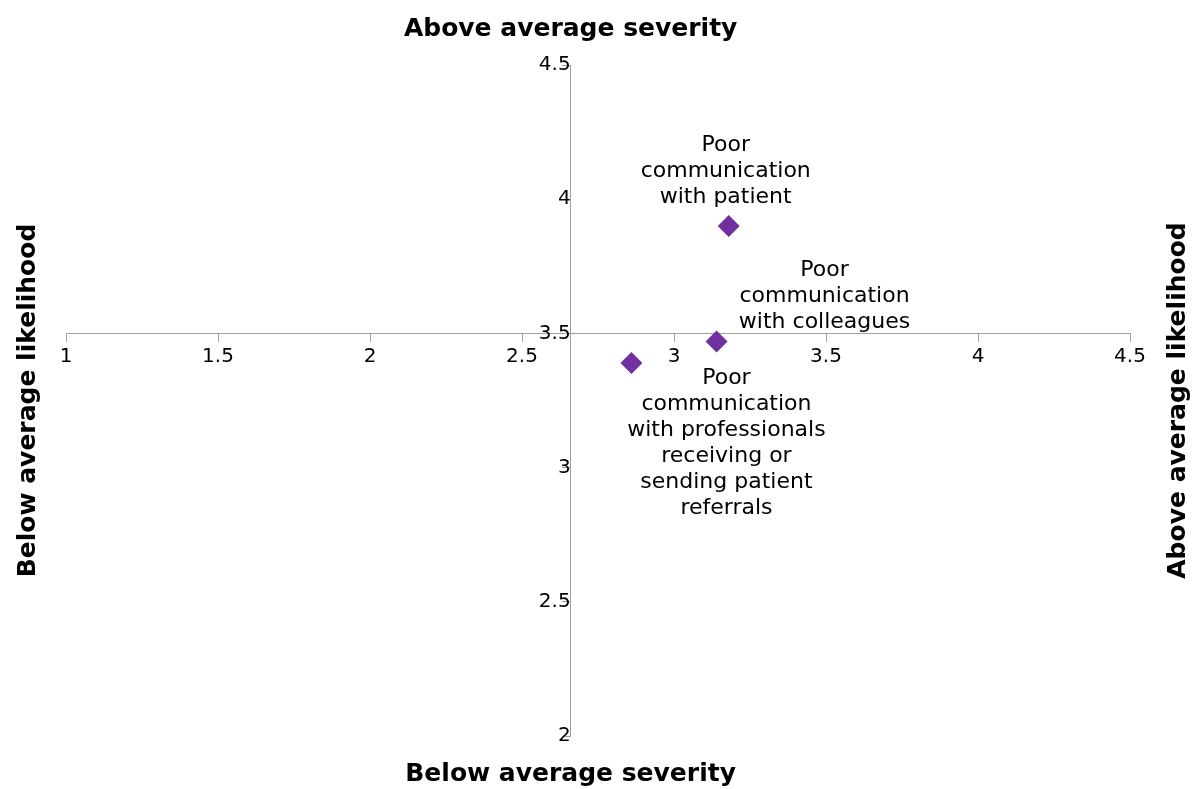  What do you see at coordinates (66, 354) in the screenshot?
I see `x-tick-label: 1` at bounding box center [66, 354].